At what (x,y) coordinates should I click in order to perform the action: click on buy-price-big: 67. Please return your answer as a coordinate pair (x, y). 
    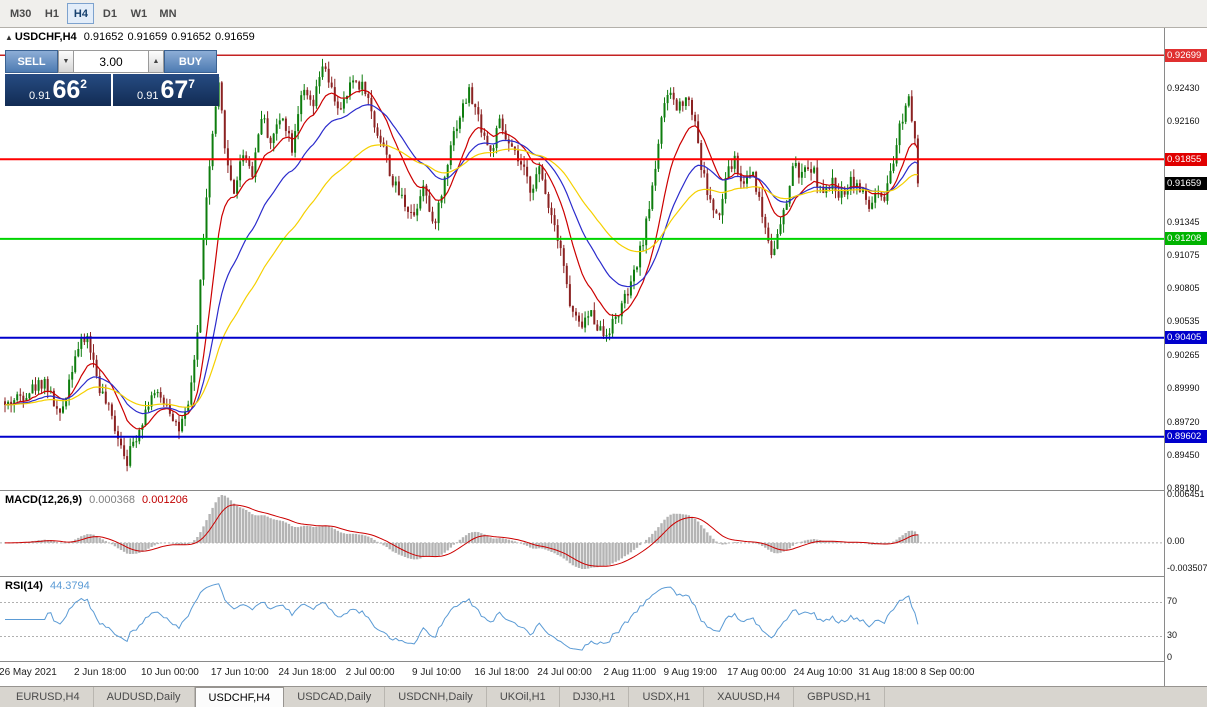
    Looking at the image, I should click on (174, 90).